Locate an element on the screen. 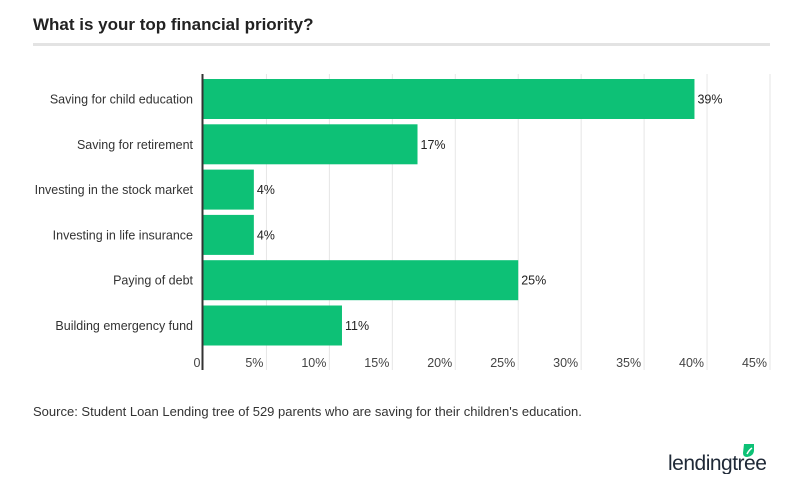  data-label: 11% is located at coordinates (357, 326).